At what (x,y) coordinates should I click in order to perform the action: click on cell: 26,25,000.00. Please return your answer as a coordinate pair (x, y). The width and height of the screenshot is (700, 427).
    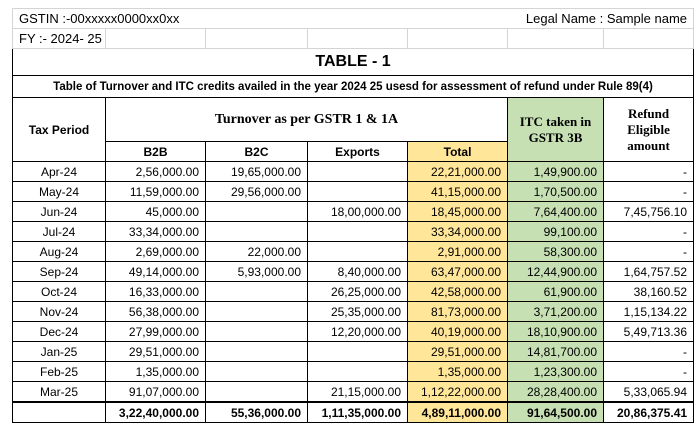
    Looking at the image, I should click on (358, 291).